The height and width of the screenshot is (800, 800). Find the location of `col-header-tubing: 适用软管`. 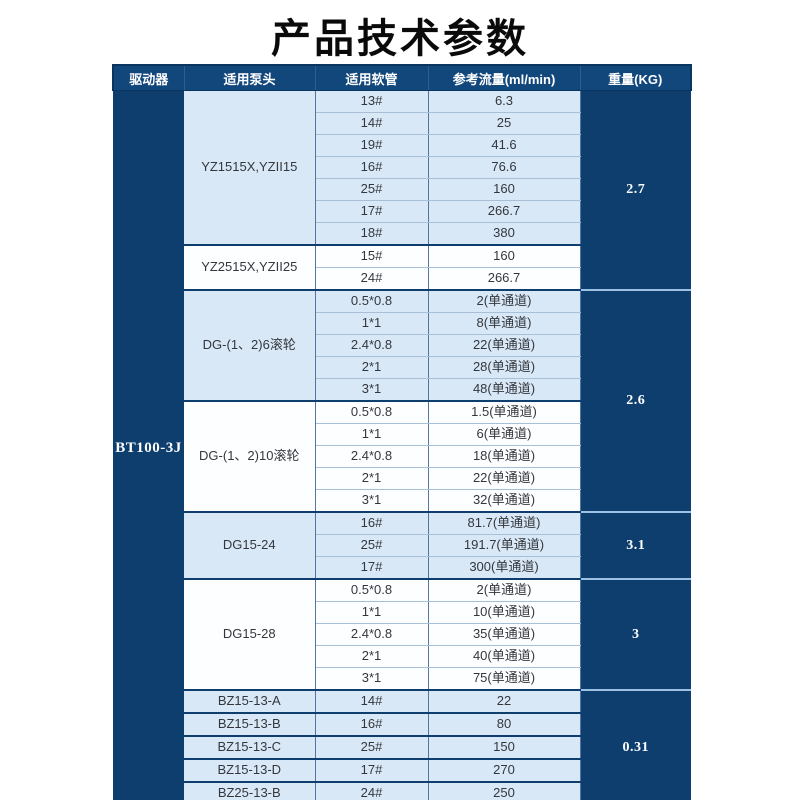

col-header-tubing: 适用软管 is located at coordinates (371, 77).